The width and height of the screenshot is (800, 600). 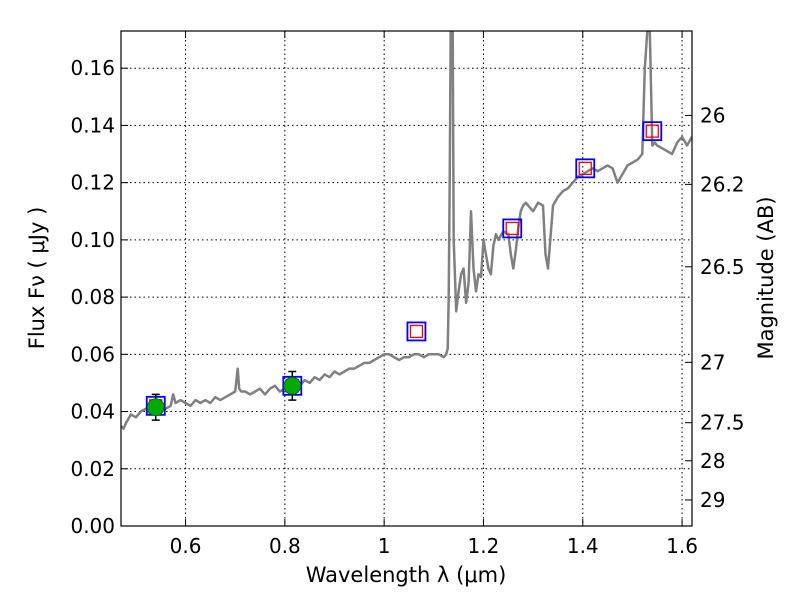 I want to click on y-tick-label: 0.10, so click(x=92, y=240).